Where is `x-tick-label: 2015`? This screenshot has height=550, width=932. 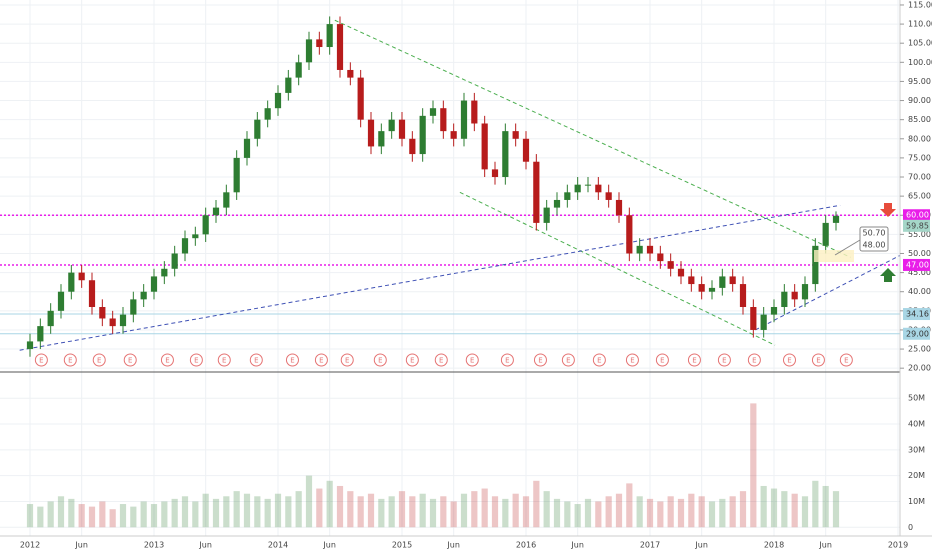 x-tick-label: 2015 is located at coordinates (402, 545).